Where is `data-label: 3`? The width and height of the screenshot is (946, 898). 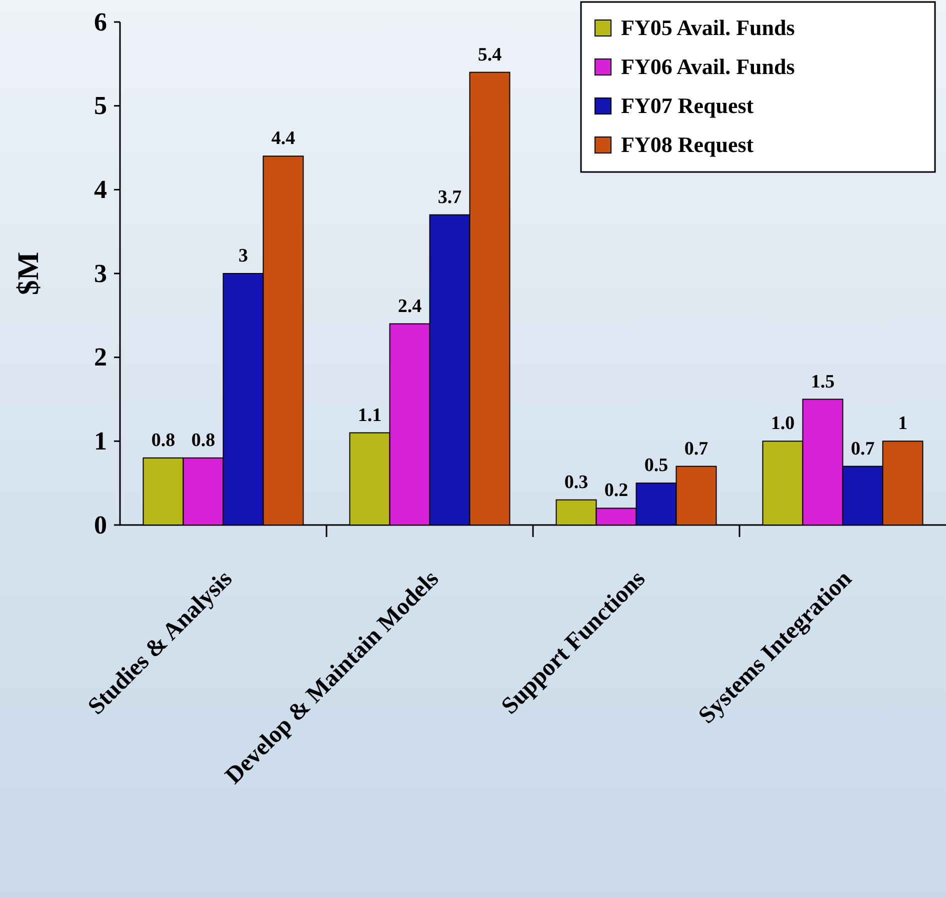 data-label: 3 is located at coordinates (243, 256).